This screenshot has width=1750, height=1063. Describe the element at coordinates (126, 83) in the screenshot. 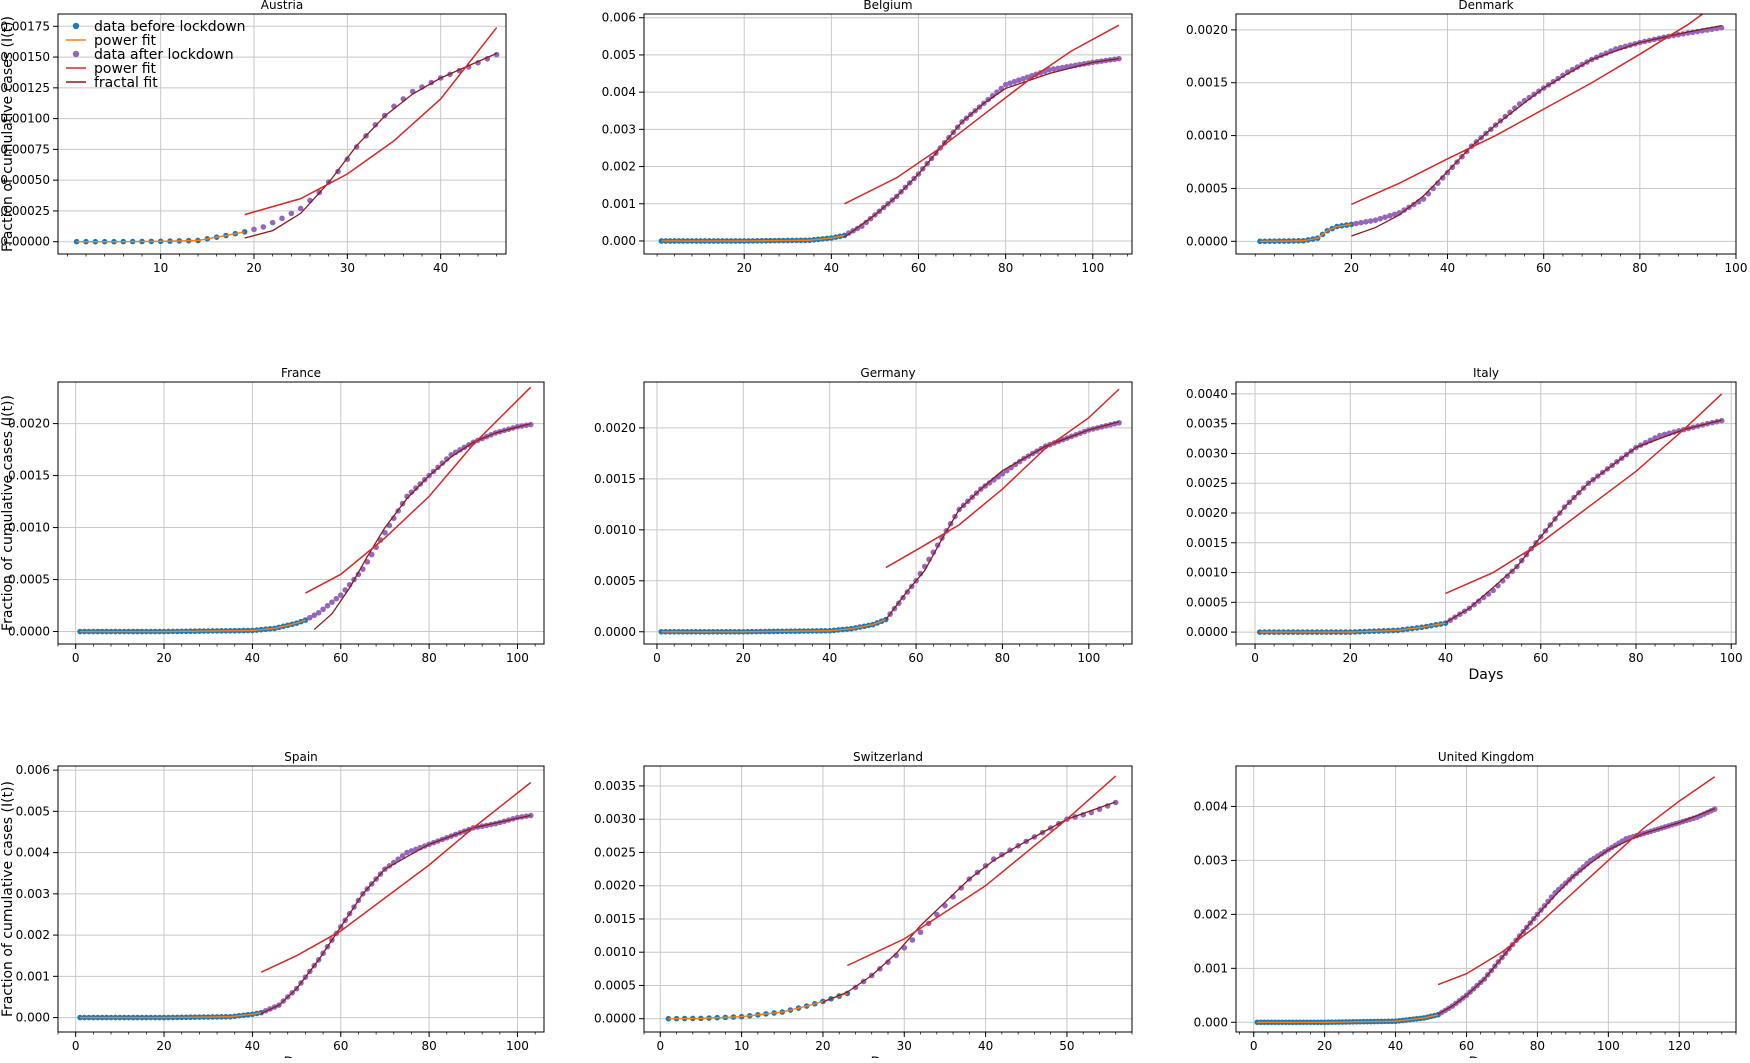

I see `legend-entry: fractal fit` at that location.